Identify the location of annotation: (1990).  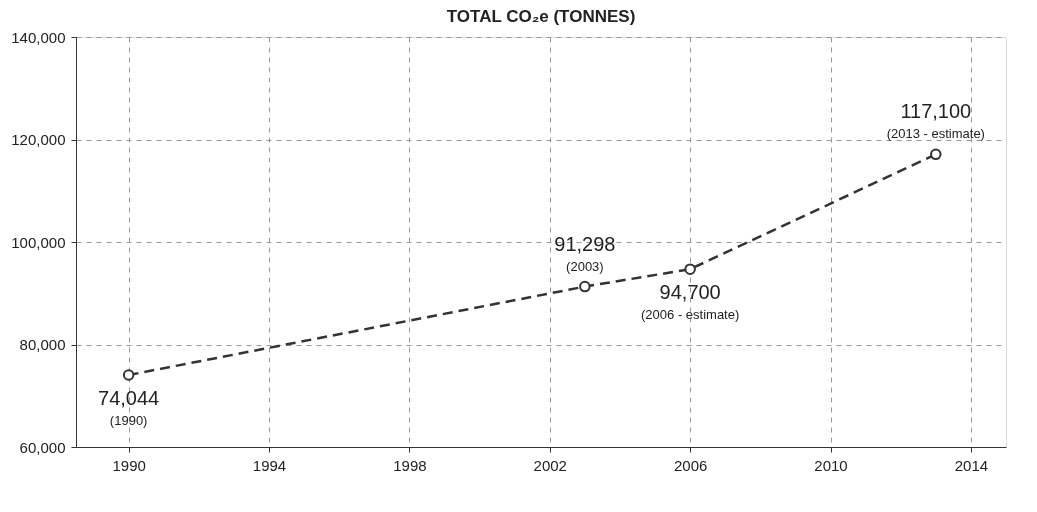
(128, 421).